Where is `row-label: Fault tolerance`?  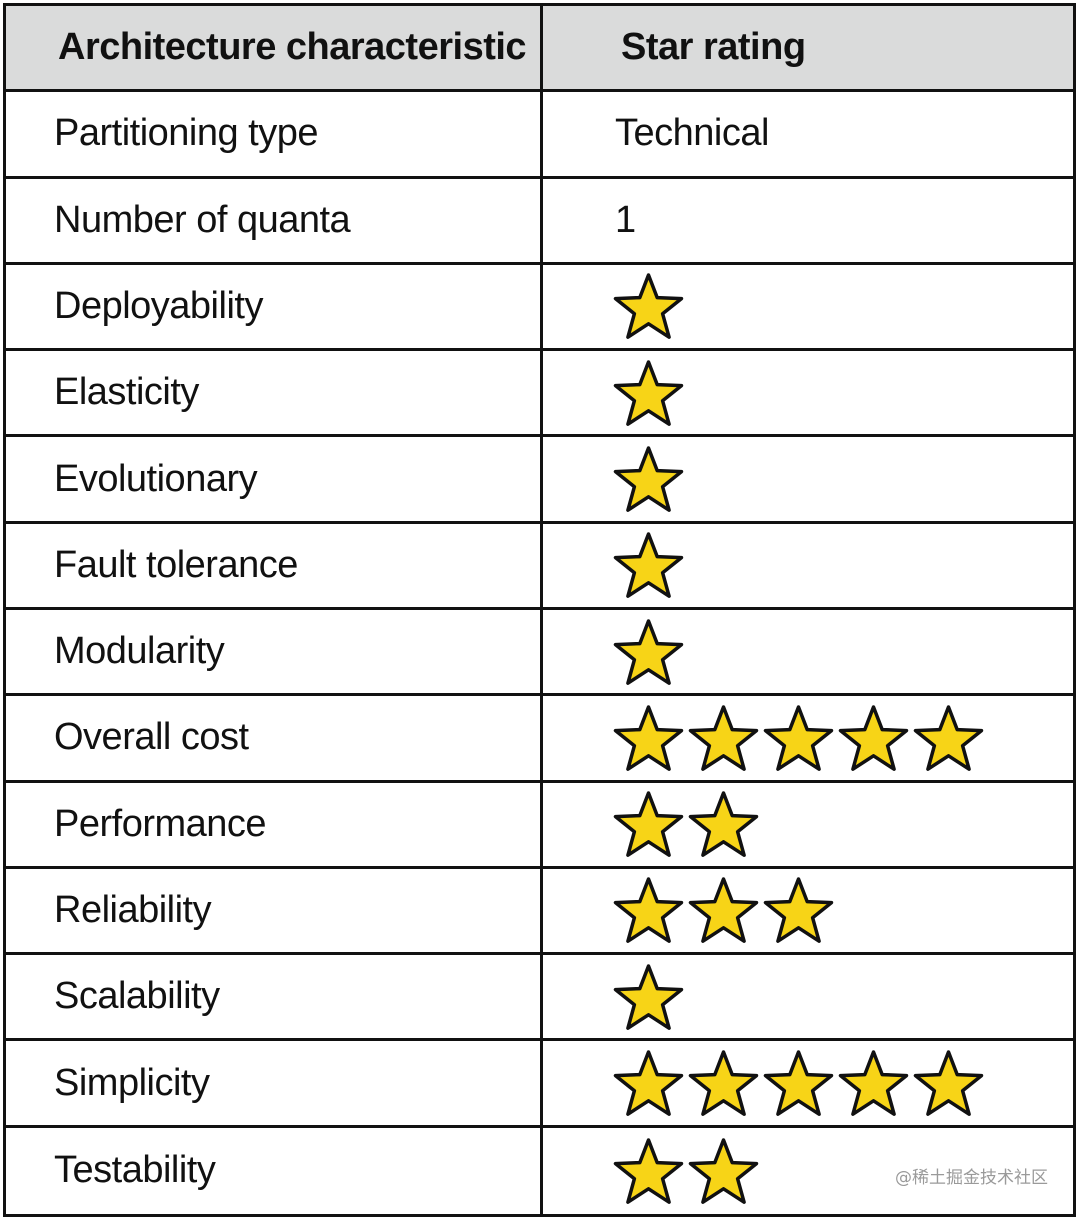 row-label: Fault tolerance is located at coordinates (274, 566).